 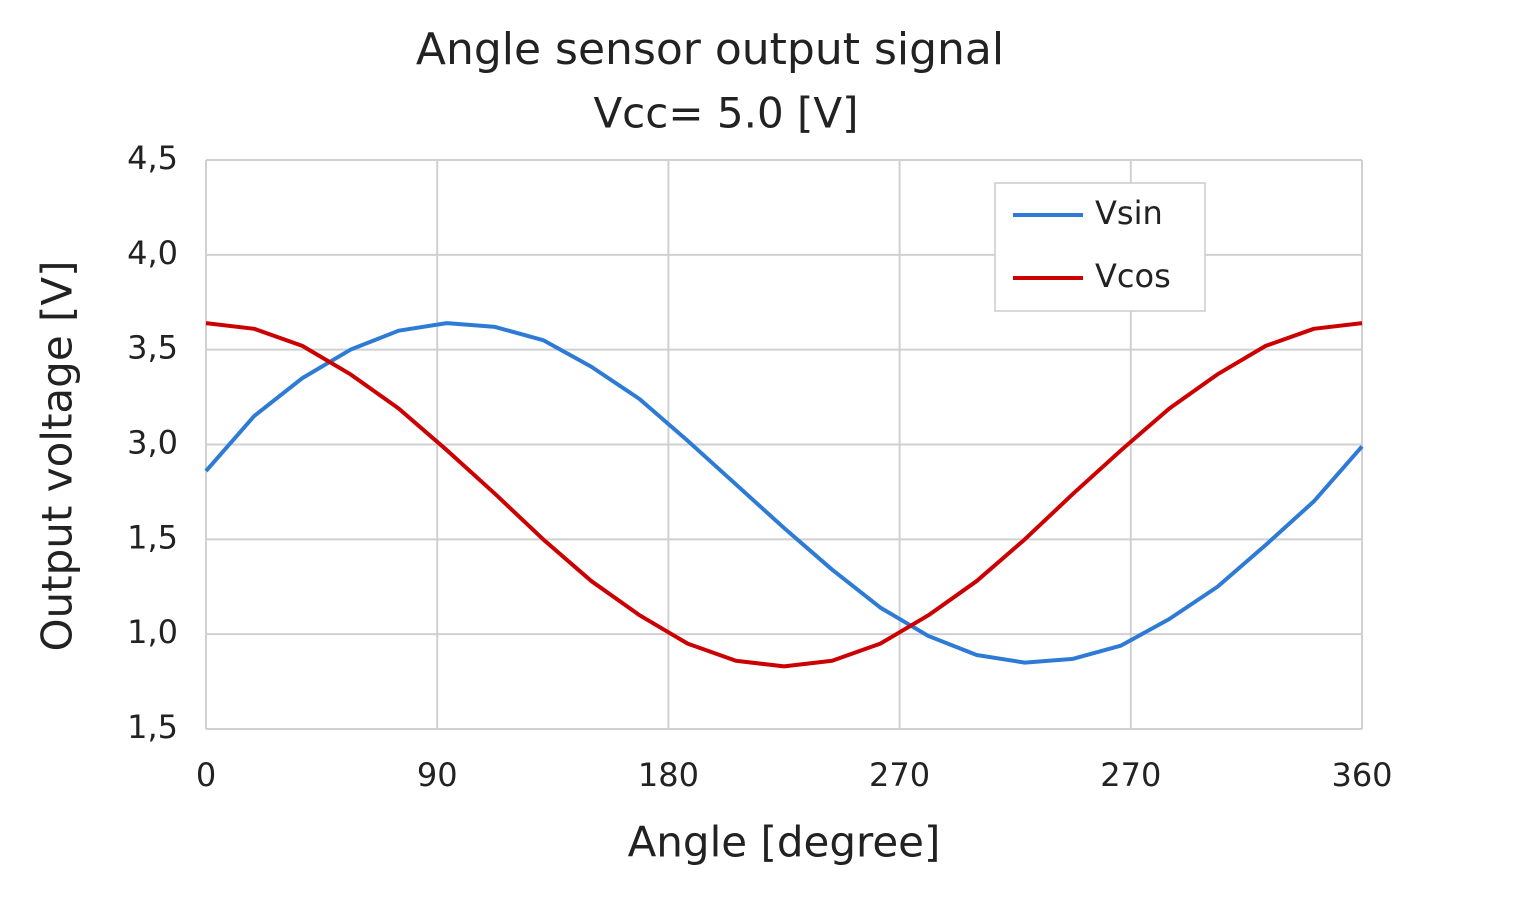 I want to click on y-tick-label: 3,5, so click(x=152, y=348).